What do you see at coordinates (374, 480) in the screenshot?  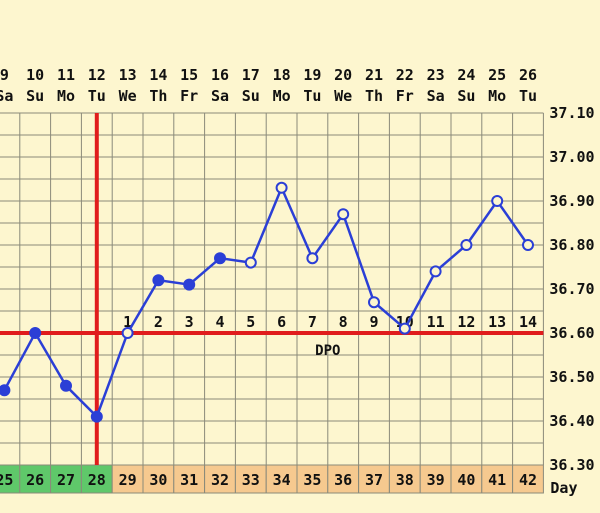 I see `cycle-day-label: 37` at bounding box center [374, 480].